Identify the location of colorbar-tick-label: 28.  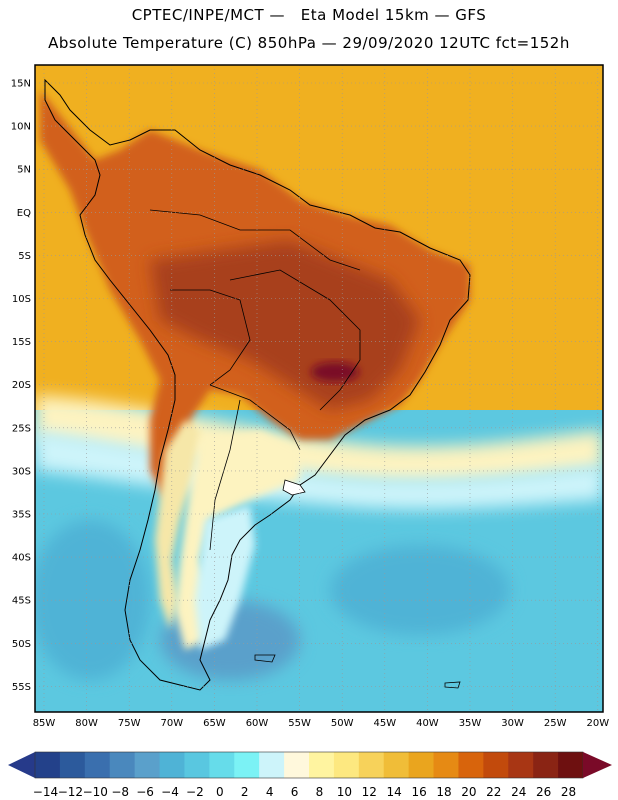
(568, 792).